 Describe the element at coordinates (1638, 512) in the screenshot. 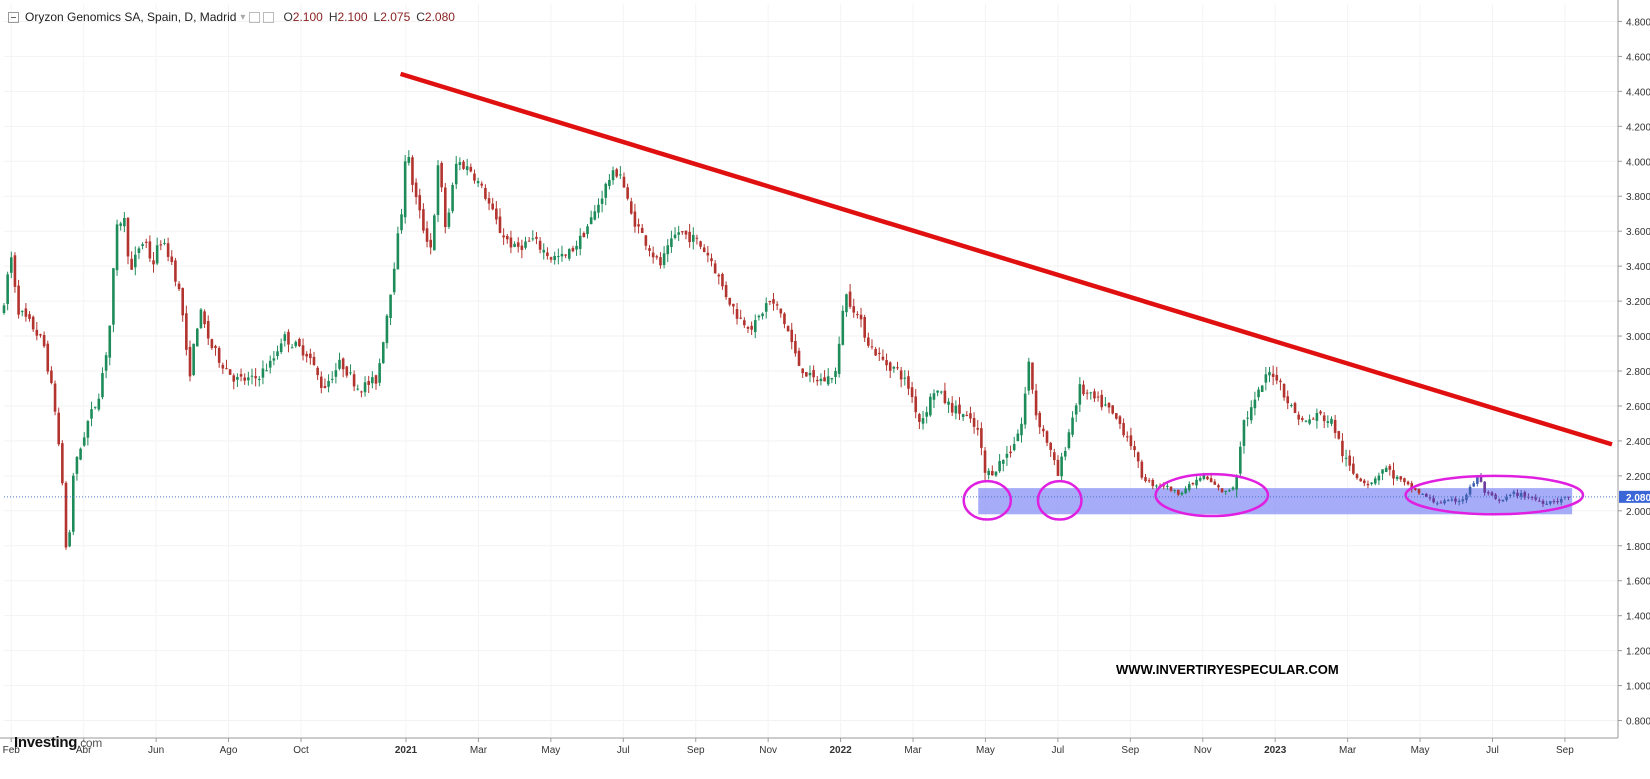

I see `y-tick-label: 2.000` at that location.